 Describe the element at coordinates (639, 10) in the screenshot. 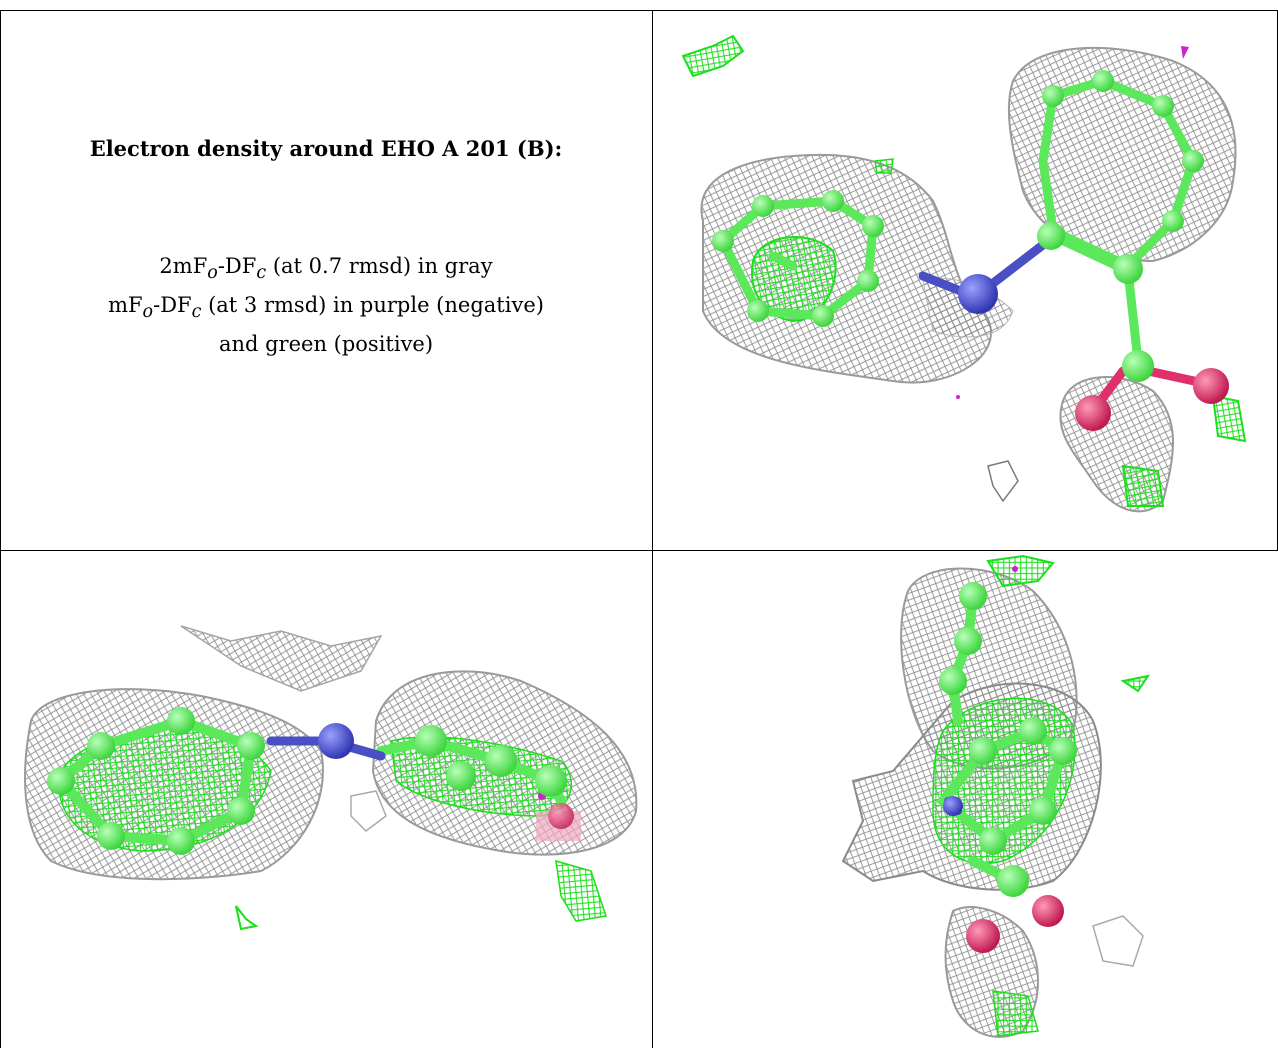

I see `table-top-border` at that location.